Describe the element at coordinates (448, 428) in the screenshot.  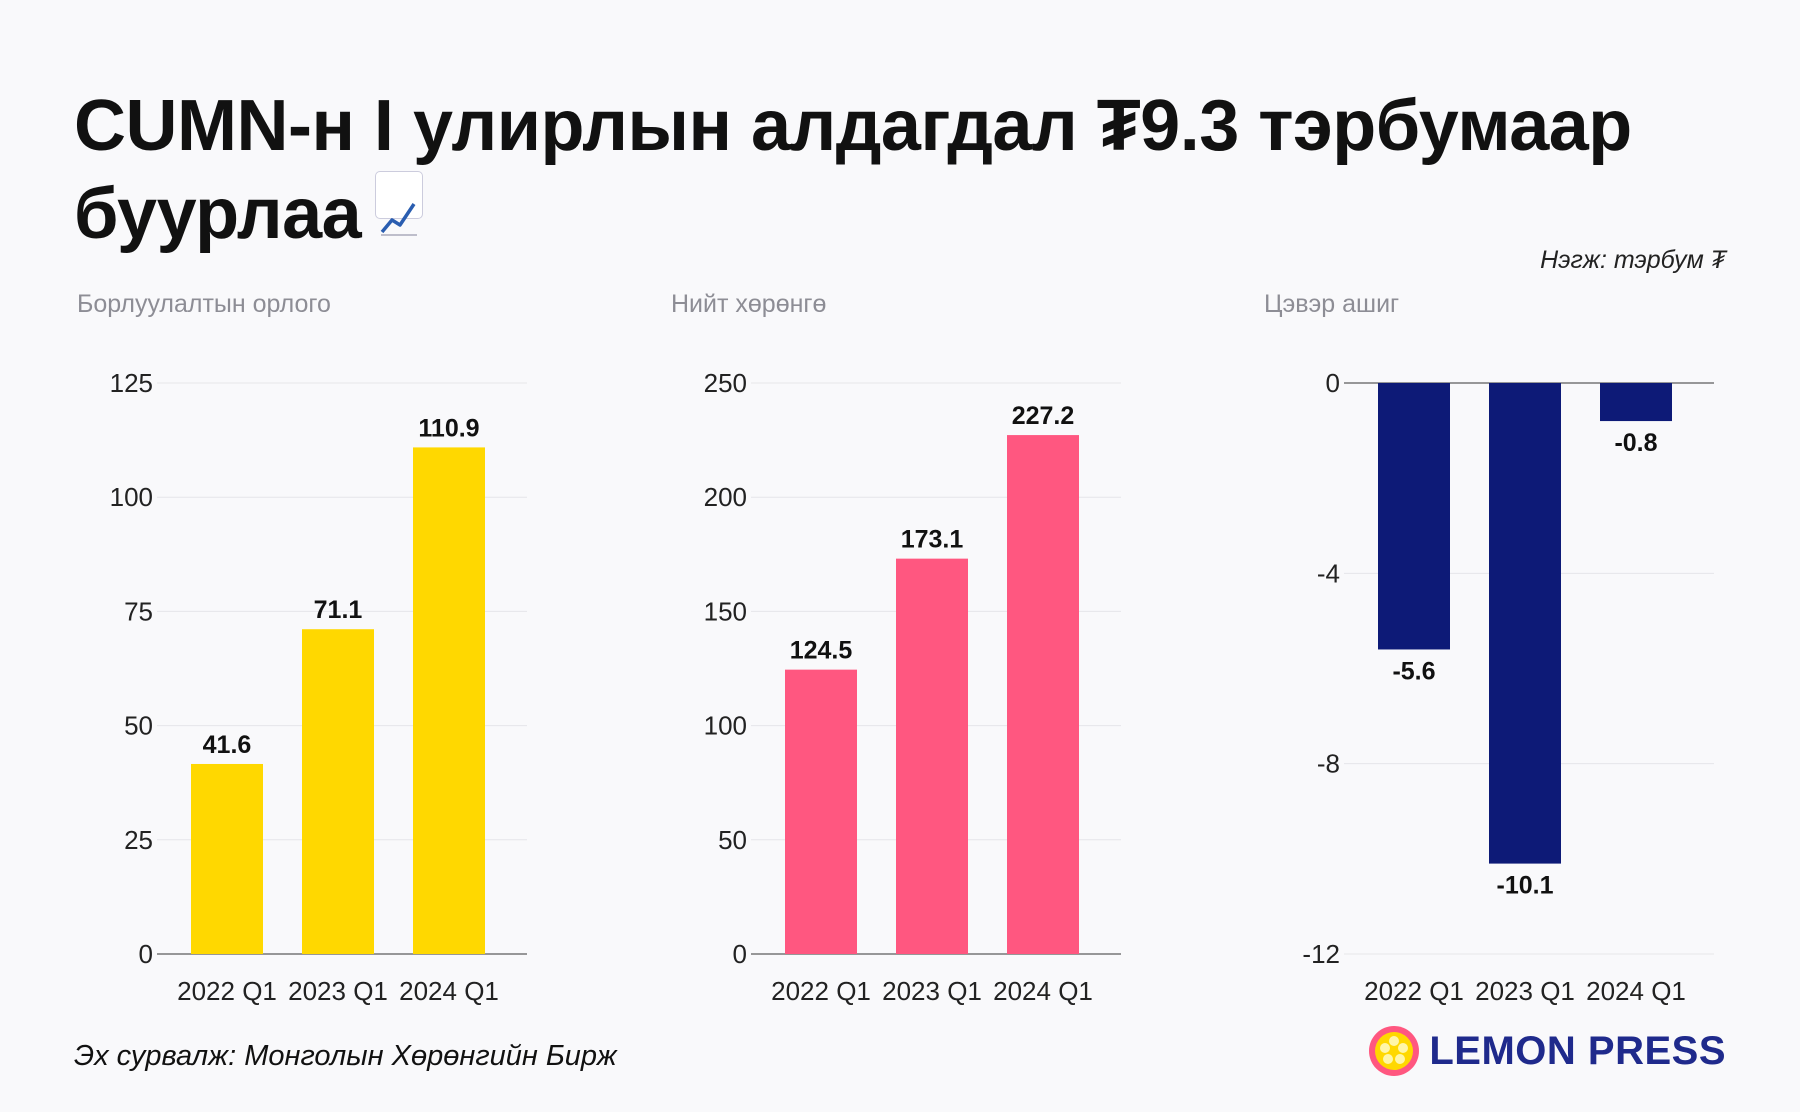
I see `data-label: 110.9` at that location.